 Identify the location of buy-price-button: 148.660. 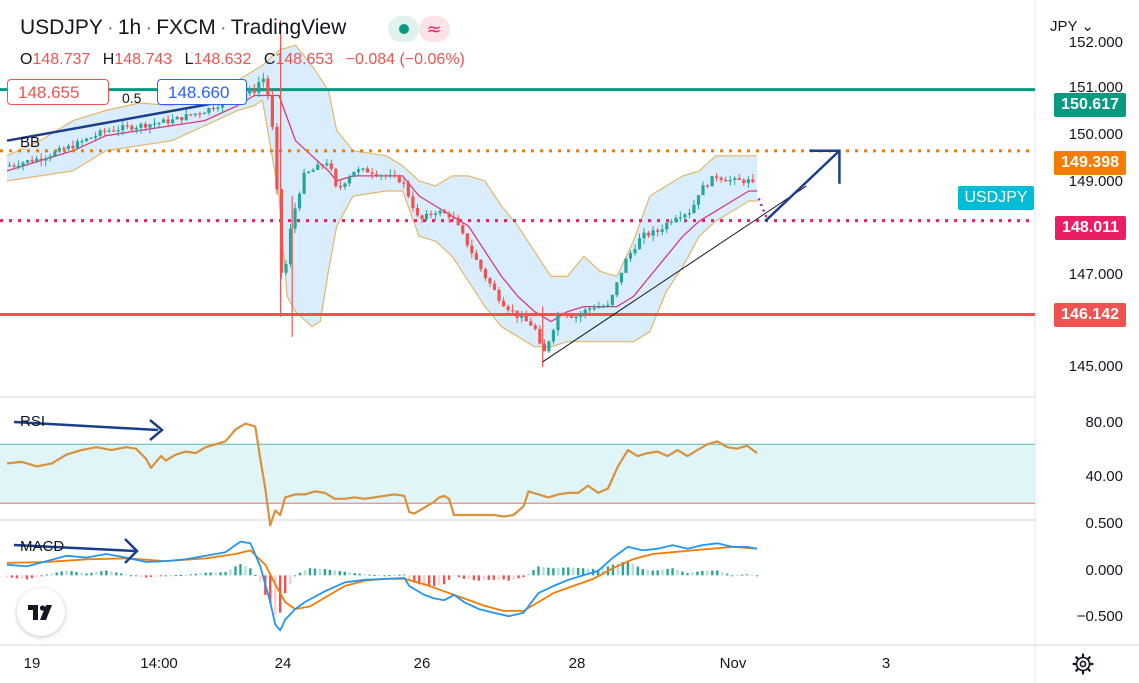
(202, 92).